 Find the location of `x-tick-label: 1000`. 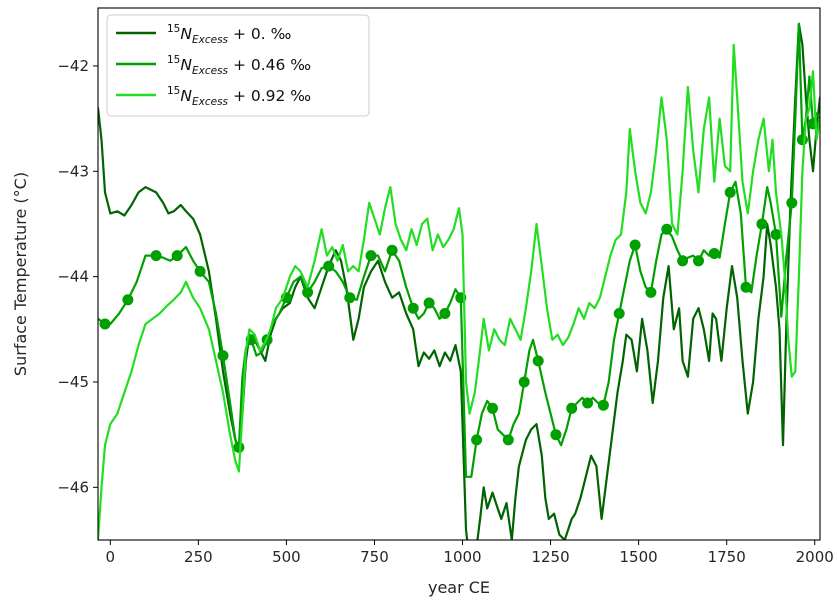

x-tick-label: 1000 is located at coordinates (462, 557).